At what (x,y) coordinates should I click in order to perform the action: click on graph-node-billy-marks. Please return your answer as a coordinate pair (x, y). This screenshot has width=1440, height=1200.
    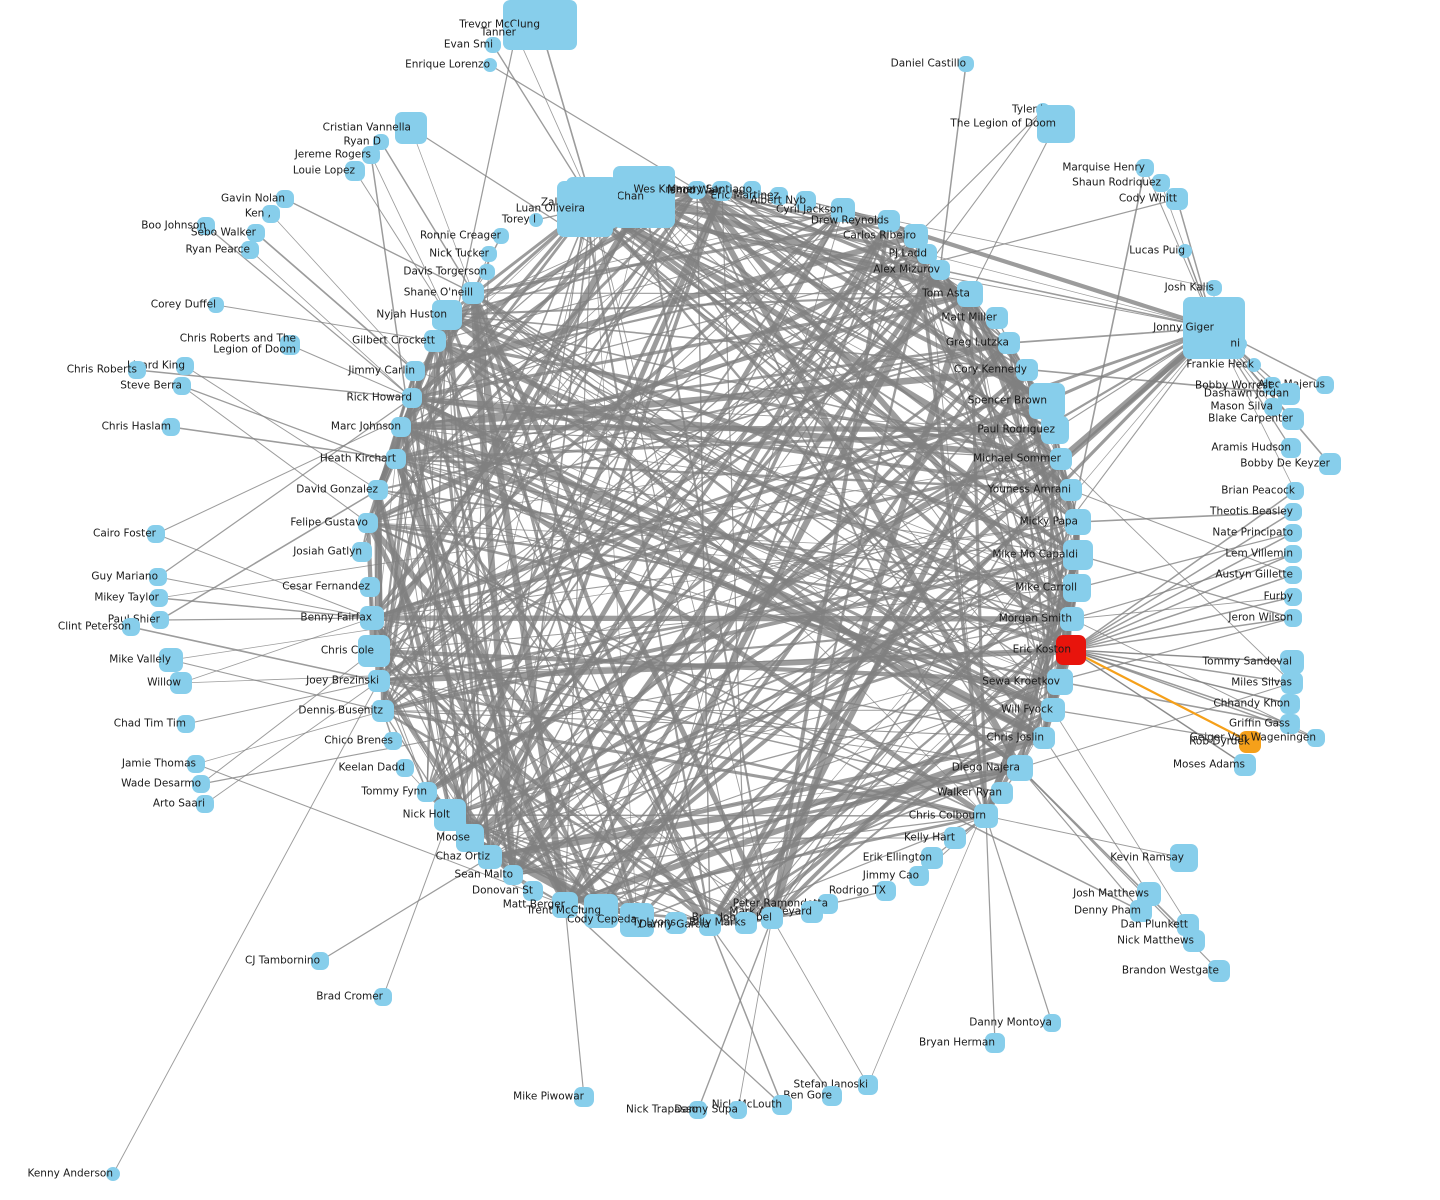
    Looking at the image, I should click on (746, 923).